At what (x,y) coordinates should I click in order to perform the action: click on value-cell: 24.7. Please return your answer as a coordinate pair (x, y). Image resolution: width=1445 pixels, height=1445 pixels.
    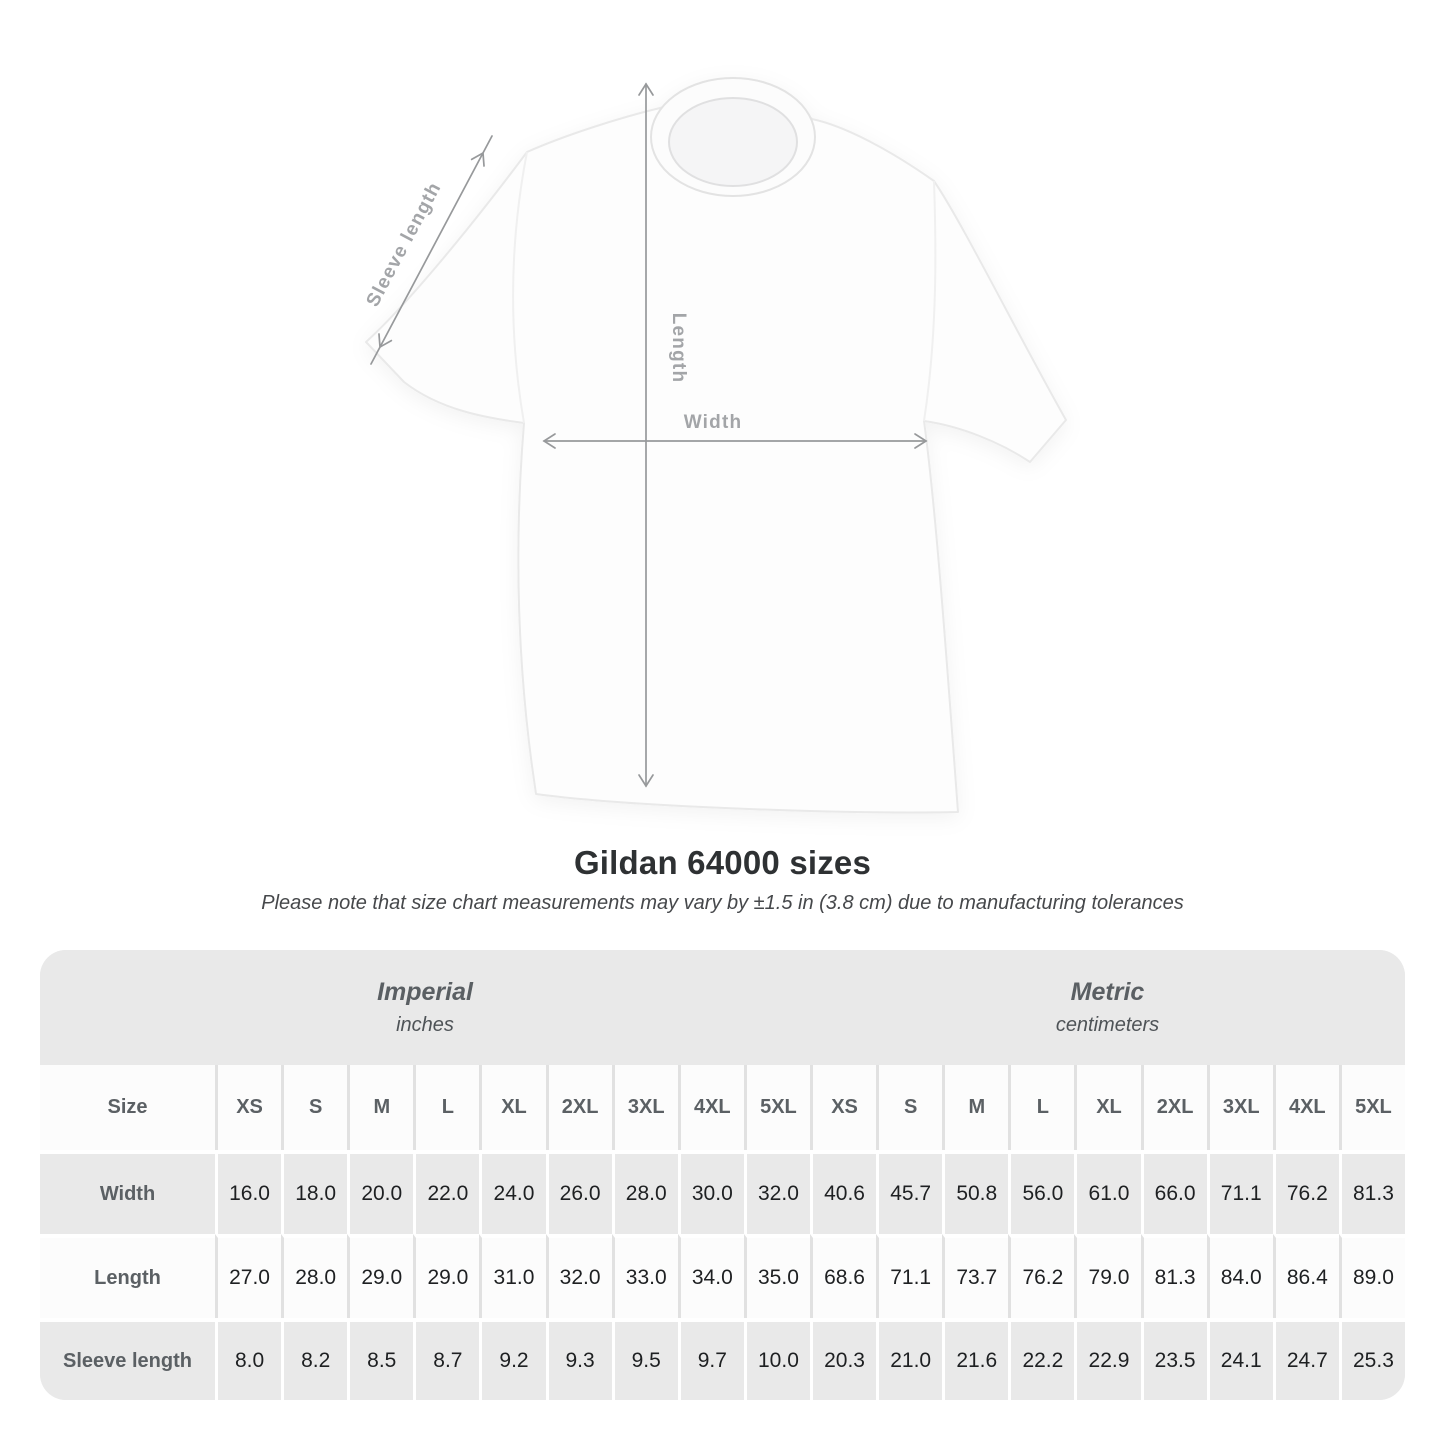
    Looking at the image, I should click on (1305, 1359).